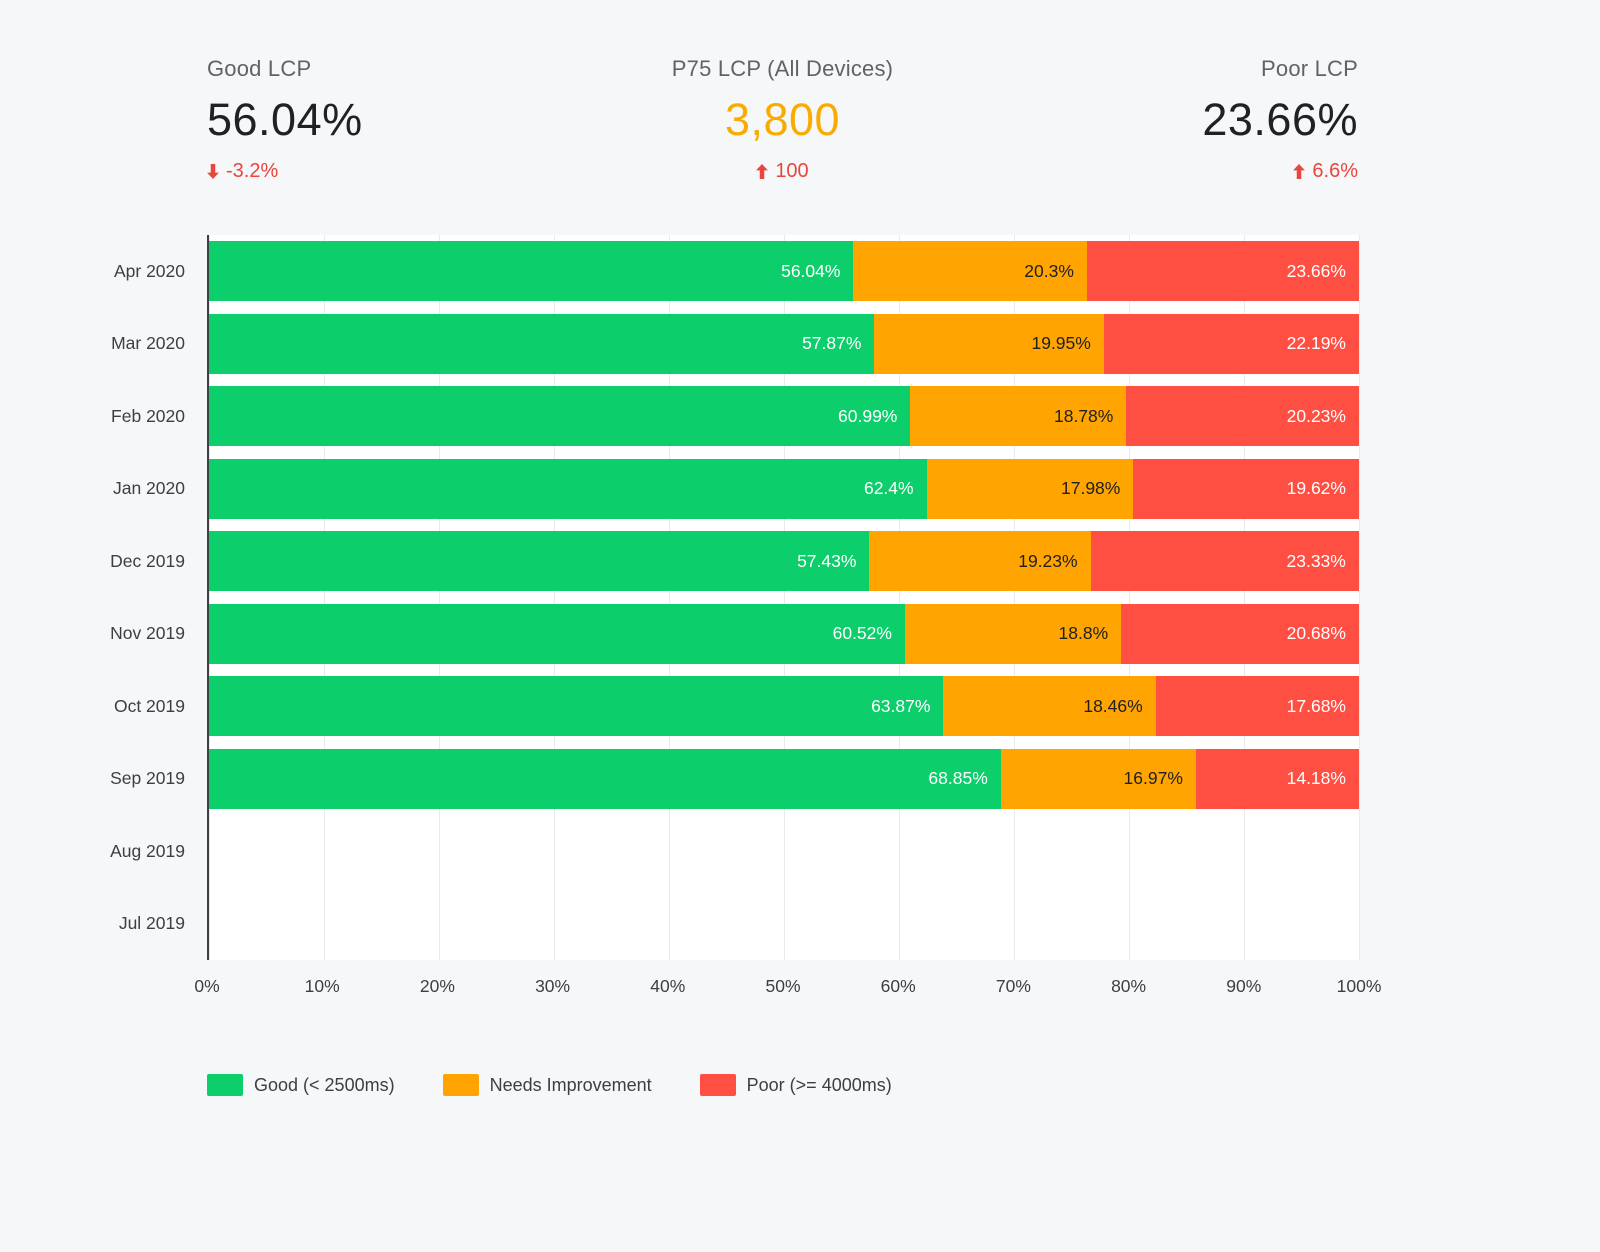 The width and height of the screenshot is (1600, 1252). Describe the element at coordinates (1224, 561) in the screenshot. I see `bar-segment: 23.33%` at that location.